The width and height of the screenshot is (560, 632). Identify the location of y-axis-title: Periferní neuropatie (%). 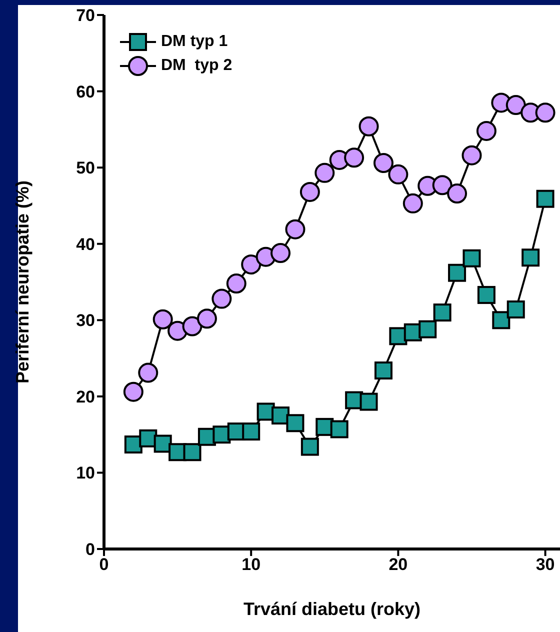
(22, 282).